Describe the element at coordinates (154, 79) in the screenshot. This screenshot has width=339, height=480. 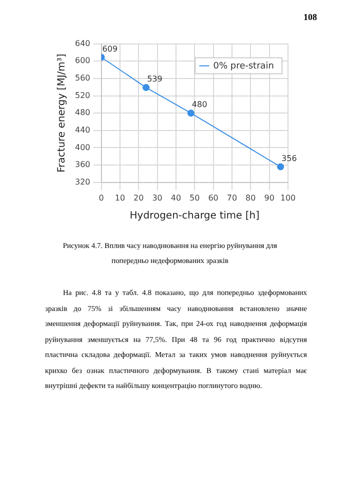
I see `data-label: 539` at that location.